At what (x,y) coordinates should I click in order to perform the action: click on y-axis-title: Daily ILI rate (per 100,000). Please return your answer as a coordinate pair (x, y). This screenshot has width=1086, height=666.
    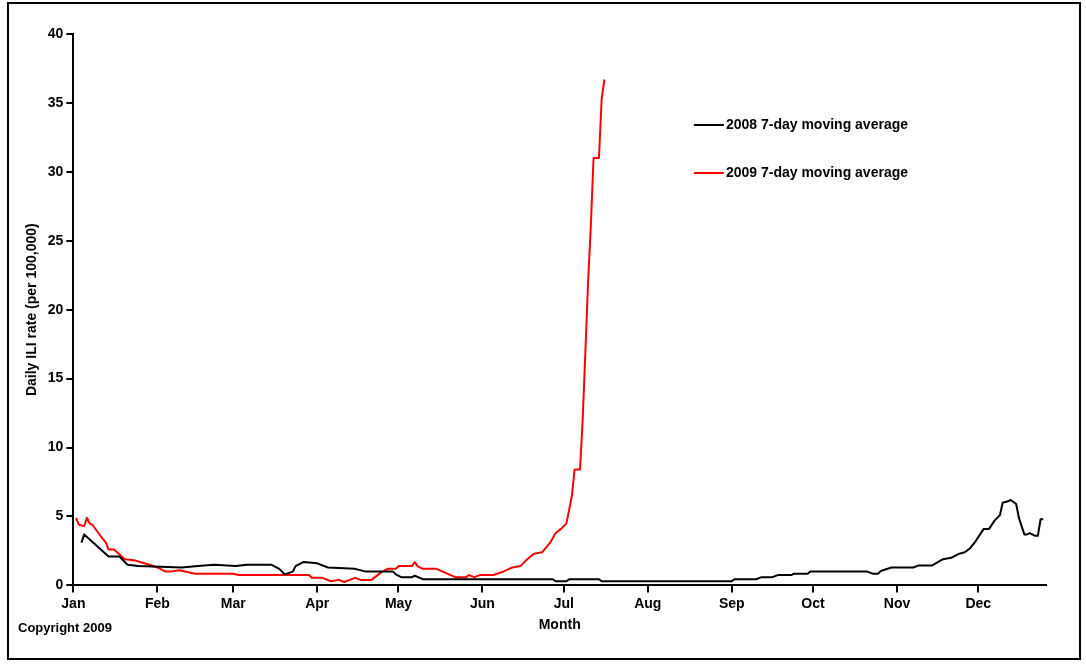
    Looking at the image, I should click on (31, 310).